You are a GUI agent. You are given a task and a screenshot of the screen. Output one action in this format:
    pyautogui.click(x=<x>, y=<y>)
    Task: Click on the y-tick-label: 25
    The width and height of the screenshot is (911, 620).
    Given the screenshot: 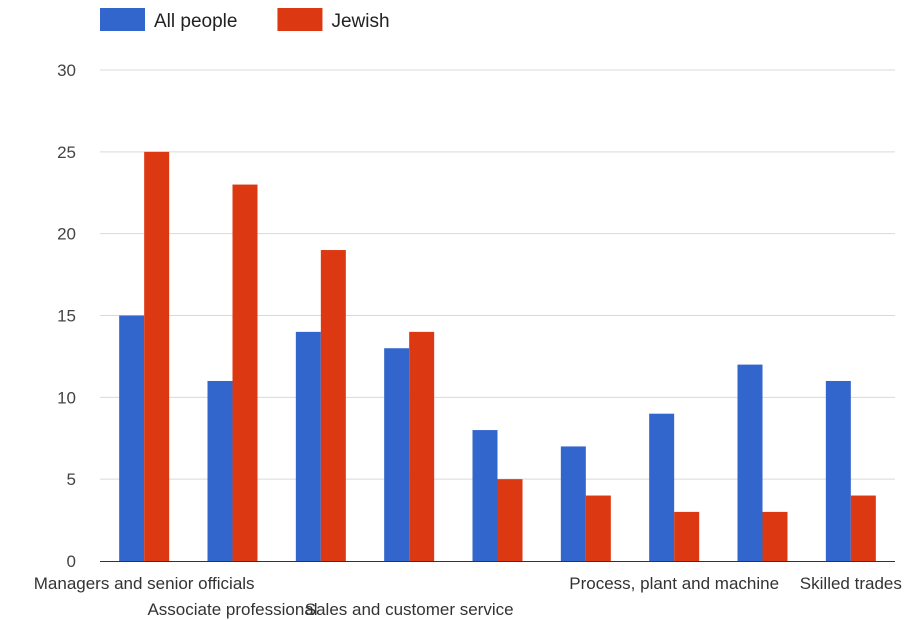 What is the action you would take?
    pyautogui.click(x=66, y=152)
    